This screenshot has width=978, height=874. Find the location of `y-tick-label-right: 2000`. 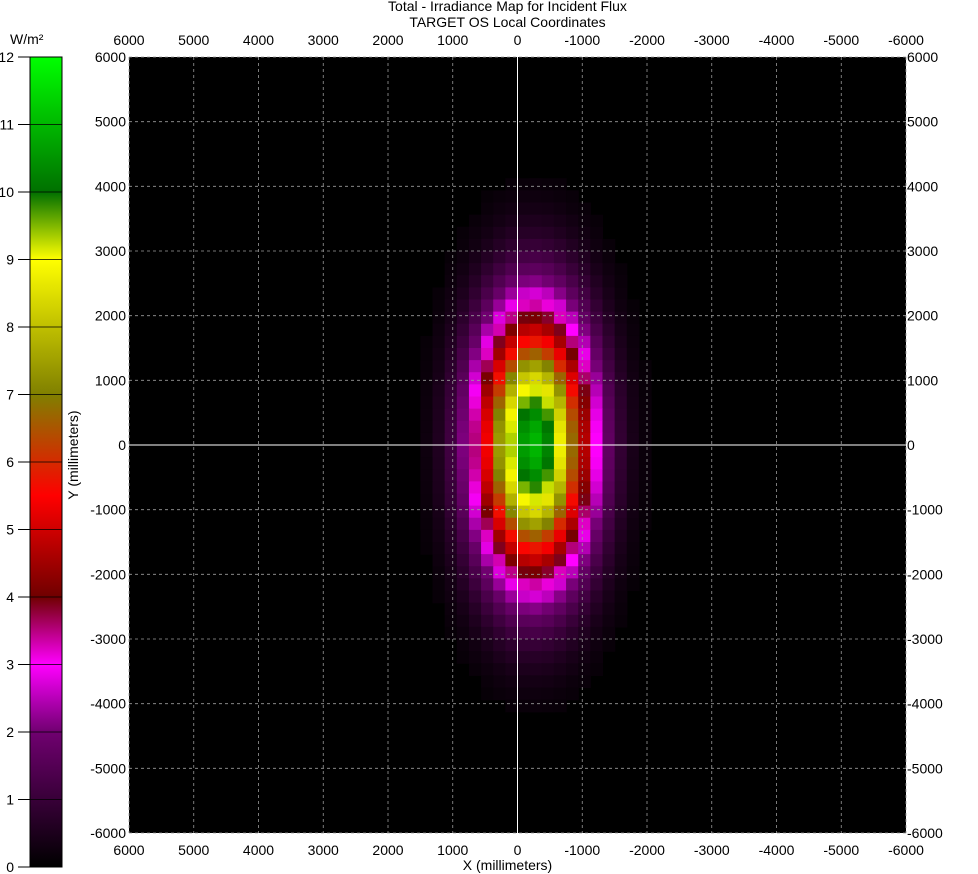

y-tick-label-right: 2000 is located at coordinates (922, 316).